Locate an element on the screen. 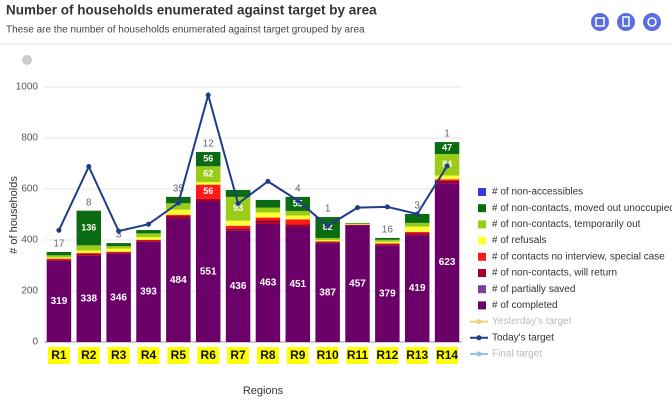 Image resolution: width=672 pixels, height=405 pixels. x-tick-label: R11 is located at coordinates (358, 355).